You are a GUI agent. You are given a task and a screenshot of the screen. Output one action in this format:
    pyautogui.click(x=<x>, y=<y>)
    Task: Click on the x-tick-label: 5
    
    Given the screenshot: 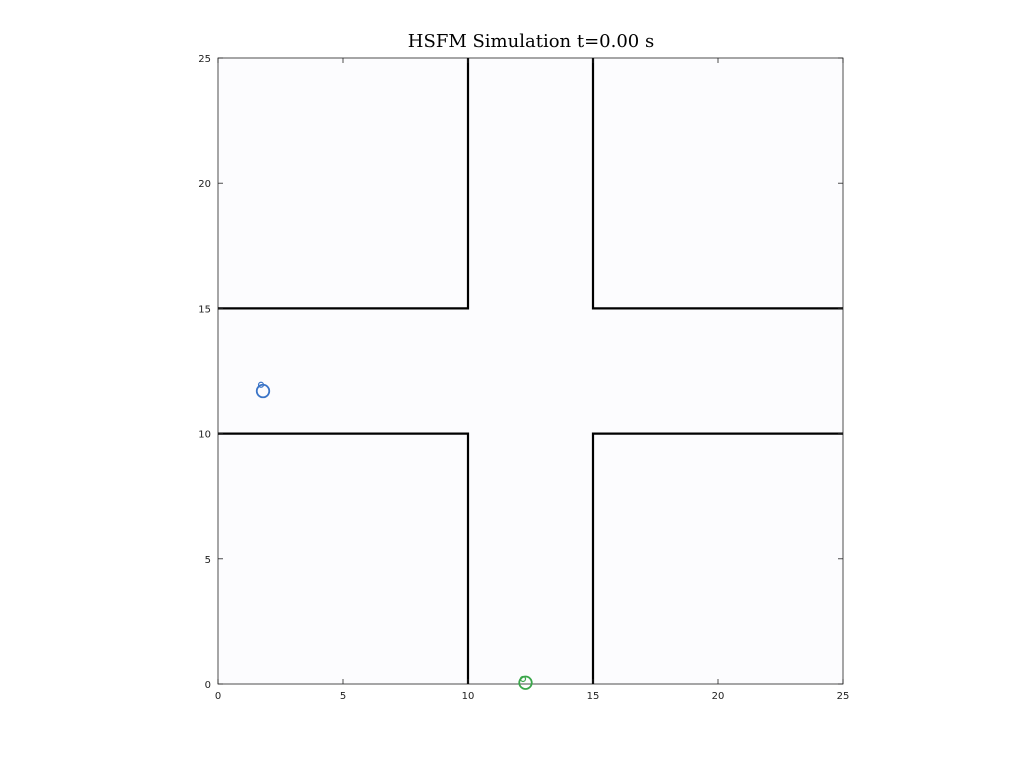 What is the action you would take?
    pyautogui.click(x=343, y=696)
    